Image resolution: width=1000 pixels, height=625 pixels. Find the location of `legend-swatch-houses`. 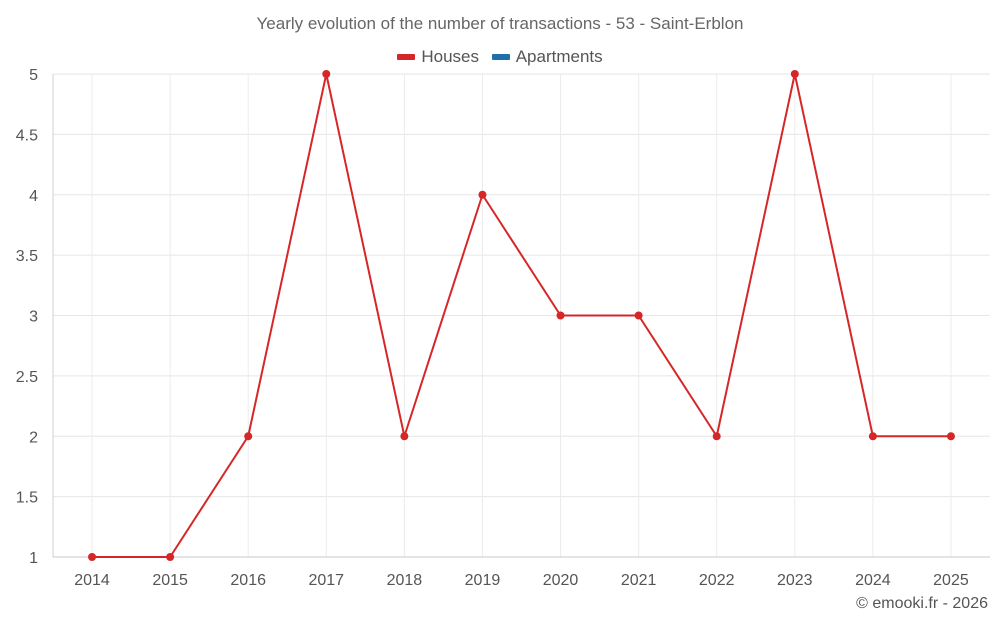

legend-swatch-houses is located at coordinates (406, 57).